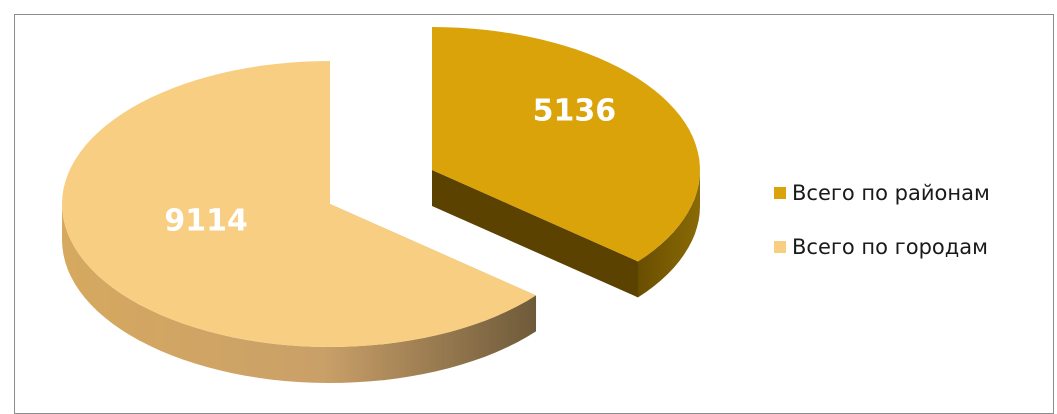 This screenshot has height=414, width=1057. I want to click on legend-swatch-districts, so click(780, 193).